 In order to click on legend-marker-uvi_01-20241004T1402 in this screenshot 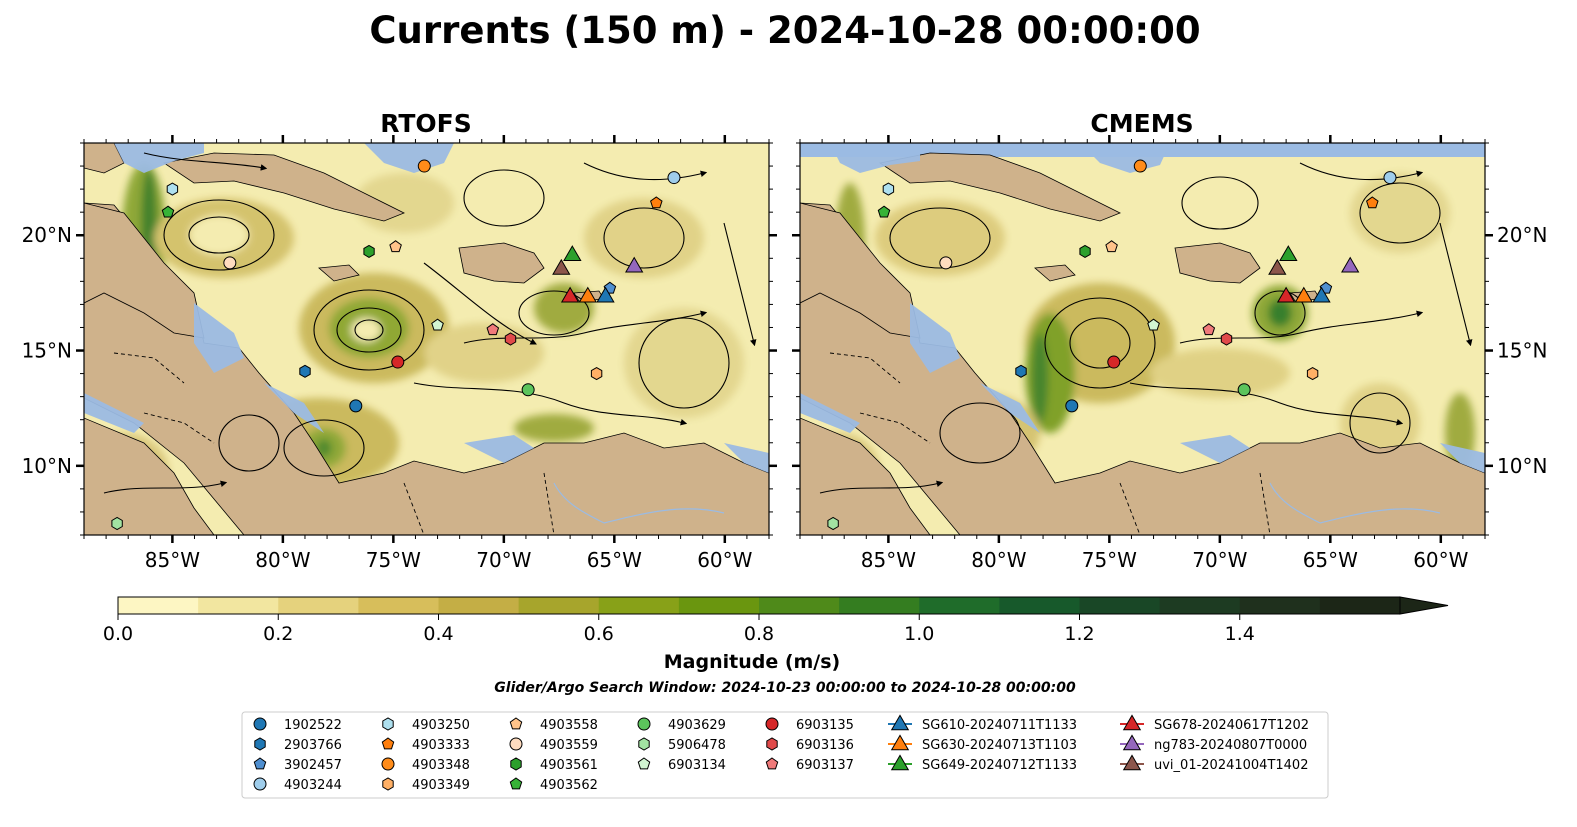, I will do `click(1132, 762)`.